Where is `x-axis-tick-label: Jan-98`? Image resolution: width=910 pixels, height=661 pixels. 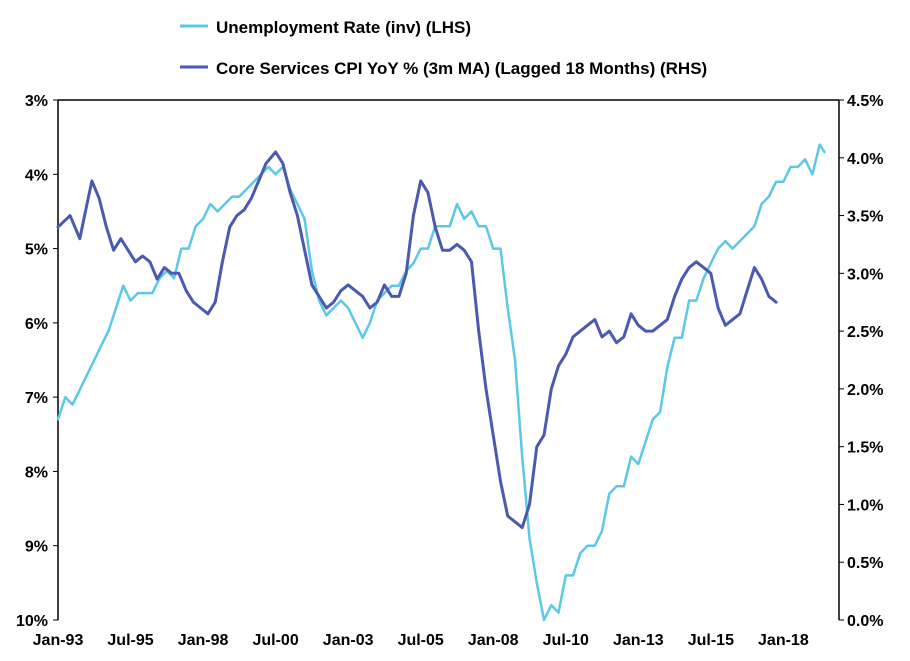 x-axis-tick-label: Jan-98 is located at coordinates (203, 640).